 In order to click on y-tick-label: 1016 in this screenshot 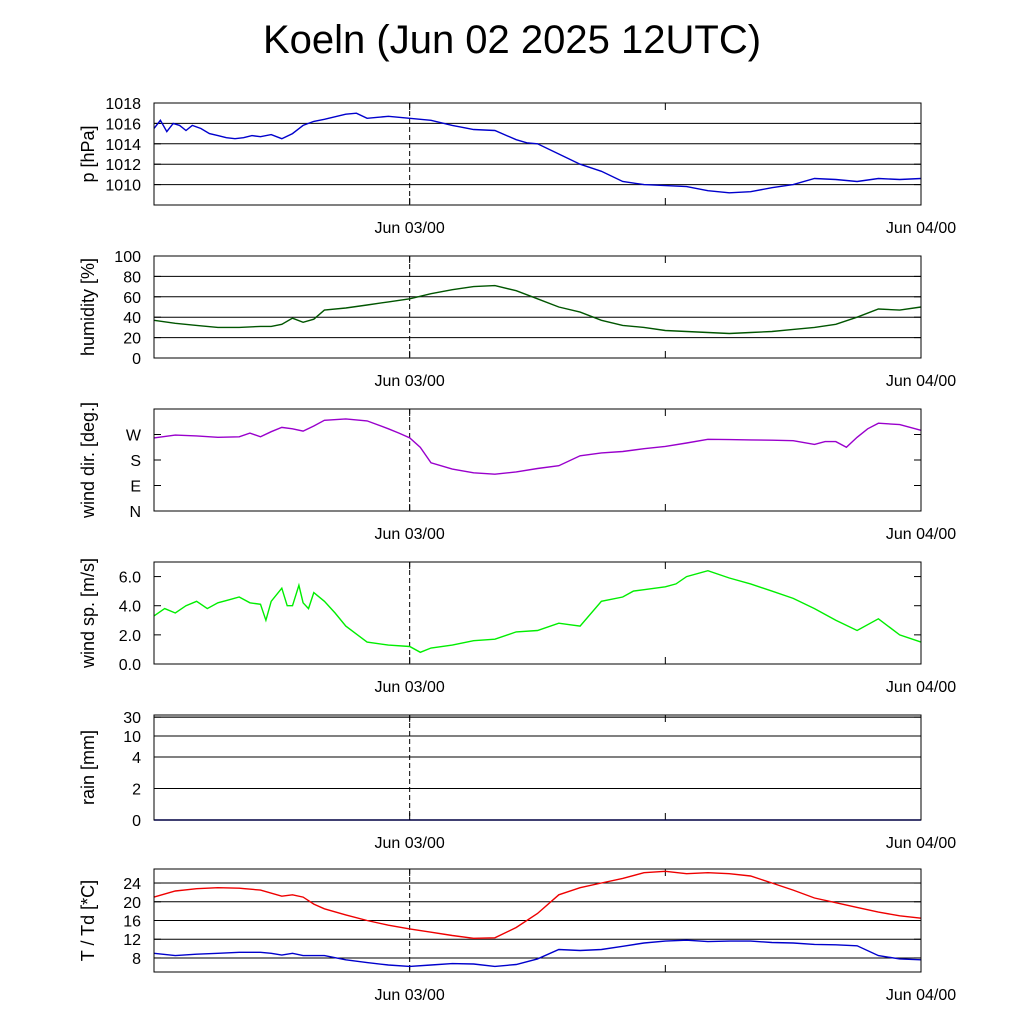, I will do `click(123, 124)`.